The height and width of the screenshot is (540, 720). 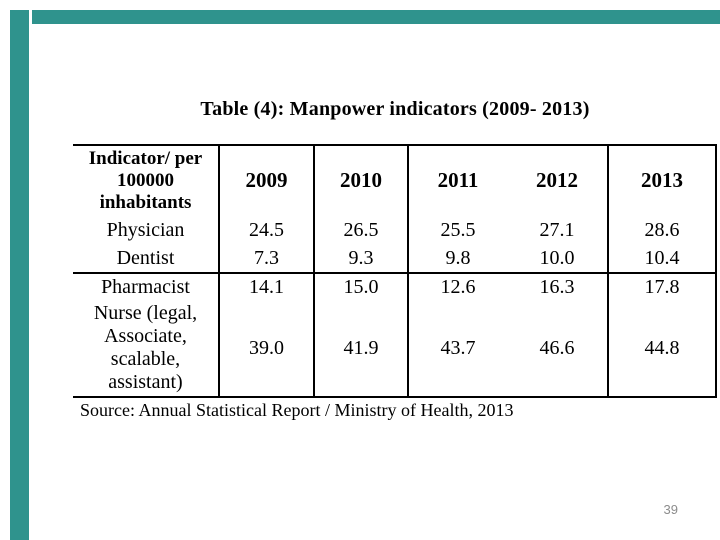 What do you see at coordinates (557, 229) in the screenshot?
I see `cell-value: 27.1` at bounding box center [557, 229].